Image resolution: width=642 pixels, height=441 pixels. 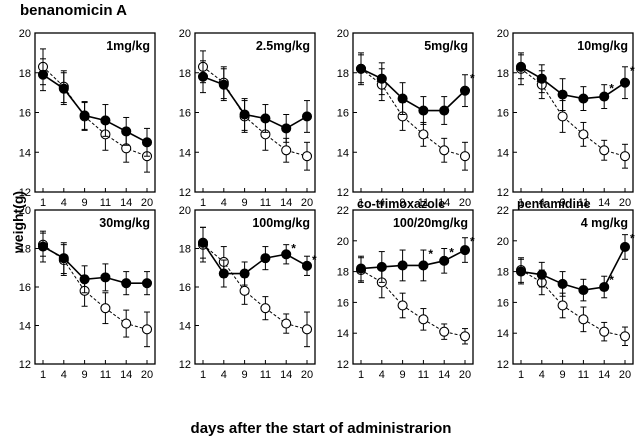 What do you see at coordinates (95, 109) in the screenshot?
I see `treated-series-line` at bounding box center [95, 109].